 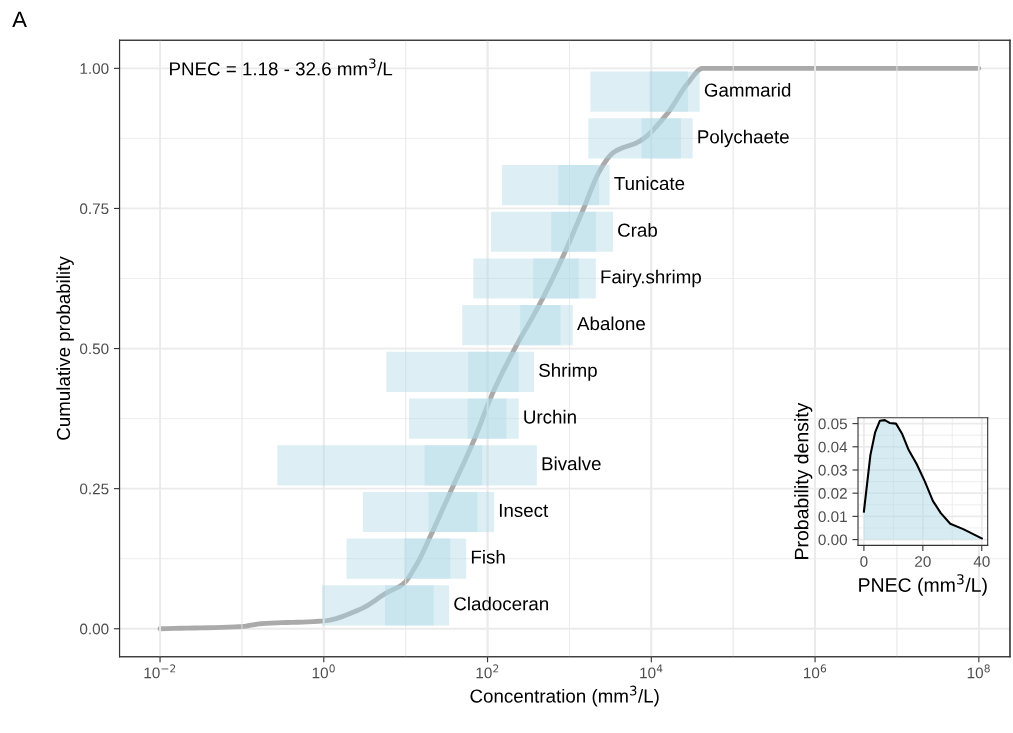 What do you see at coordinates (978, 671) in the screenshot?
I see `x-tick-label: 10$^{8}$` at bounding box center [978, 671].